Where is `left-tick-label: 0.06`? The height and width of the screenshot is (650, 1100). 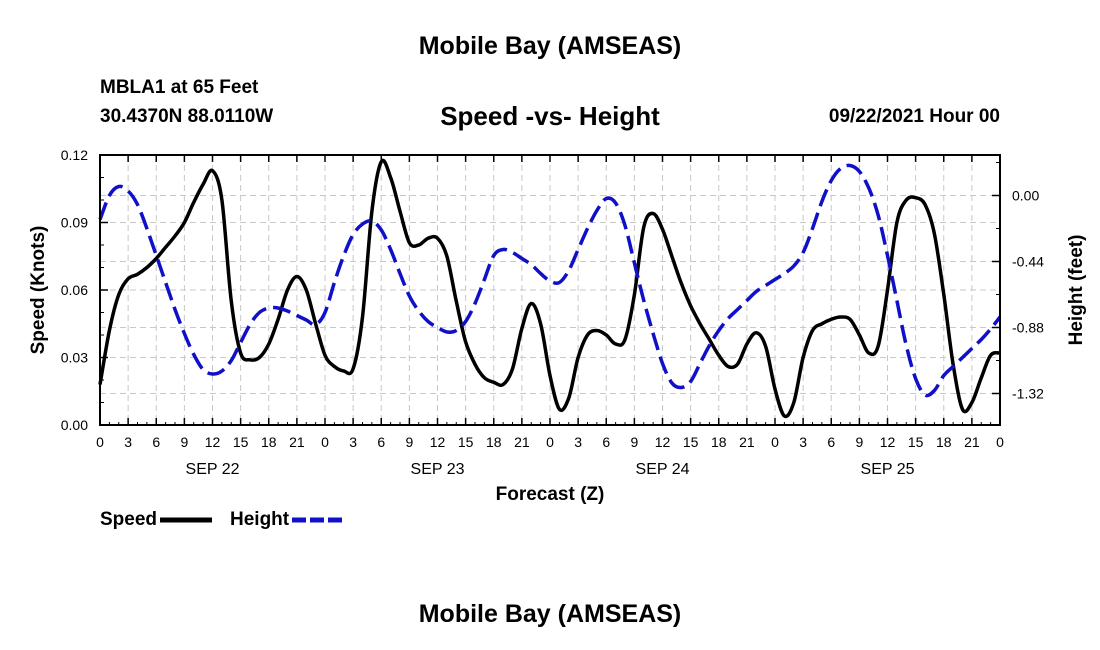
left-tick-label: 0.06 is located at coordinates (74, 290).